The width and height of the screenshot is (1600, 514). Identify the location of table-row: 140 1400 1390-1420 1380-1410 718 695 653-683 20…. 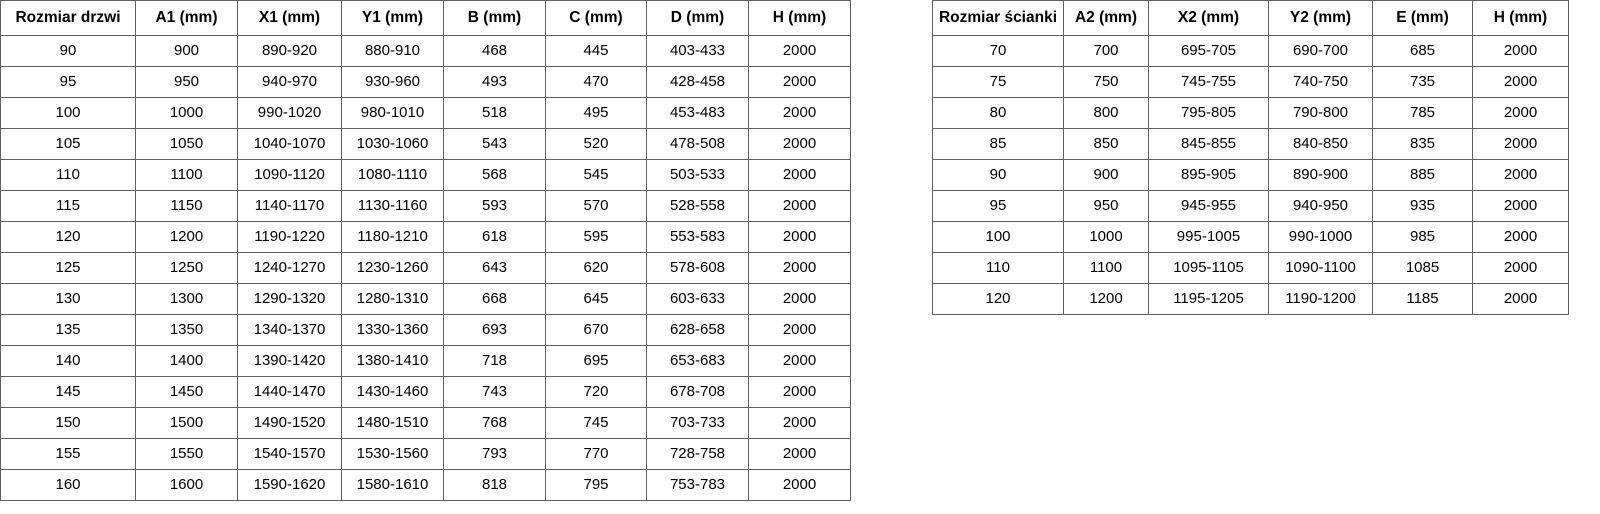
(425, 361).